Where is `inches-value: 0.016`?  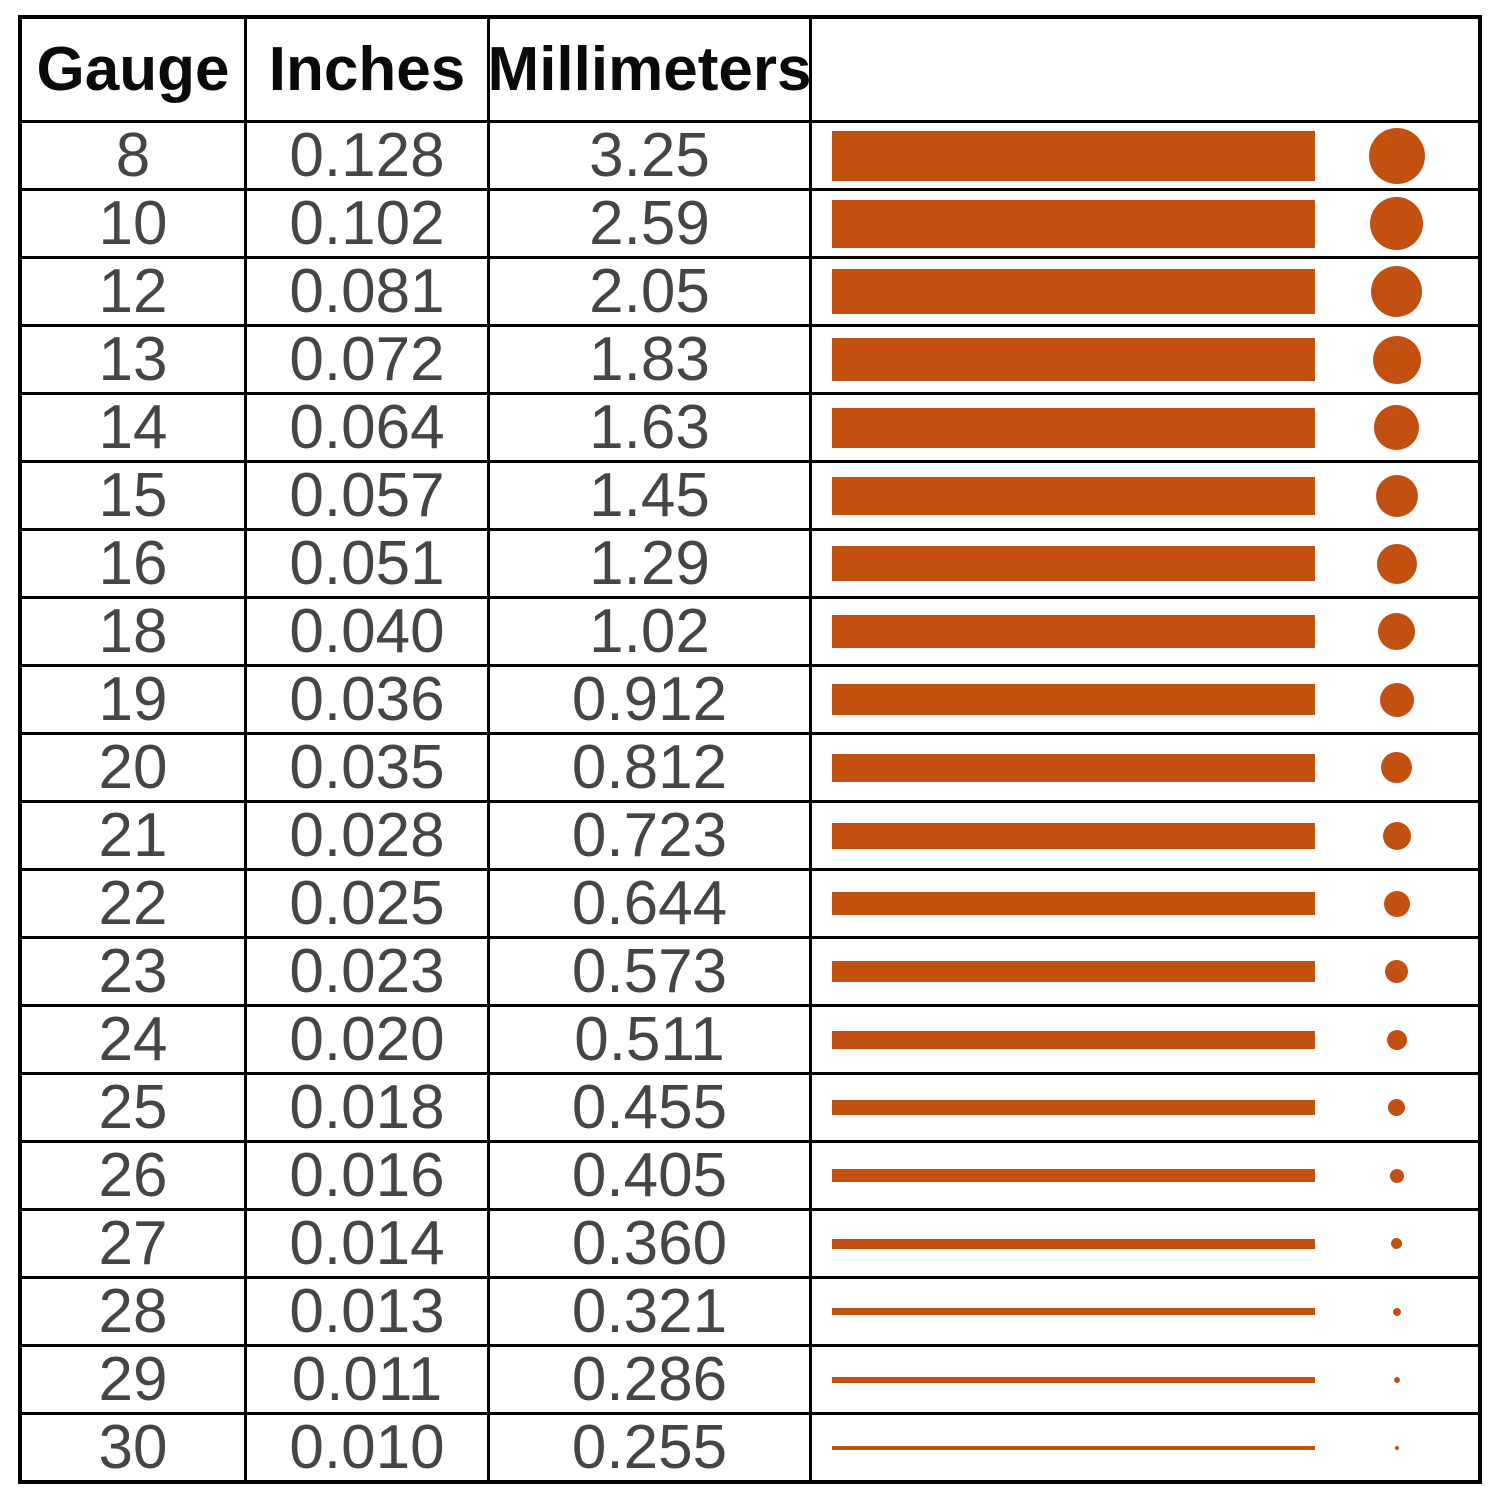 inches-value: 0.016 is located at coordinates (365, 1175).